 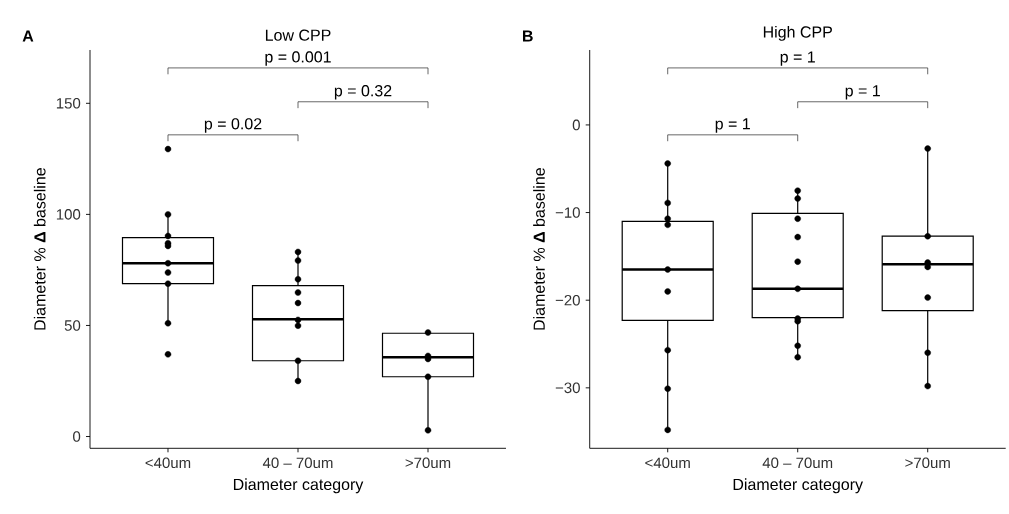 I want to click on chart-title: High CPP, so click(x=797, y=33).